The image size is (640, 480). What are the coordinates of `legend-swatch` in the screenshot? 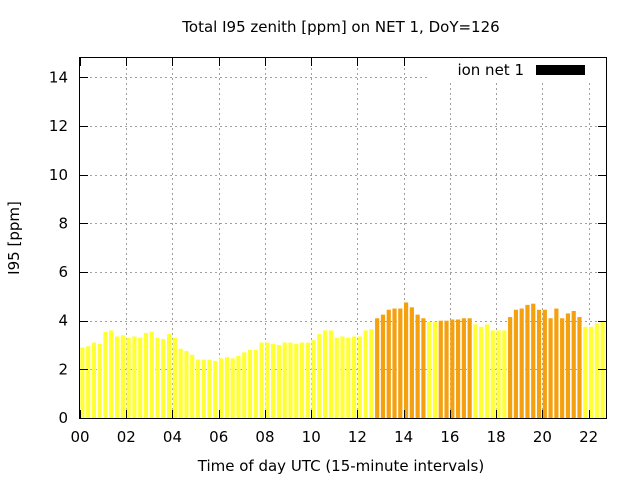 It's located at (560, 70).